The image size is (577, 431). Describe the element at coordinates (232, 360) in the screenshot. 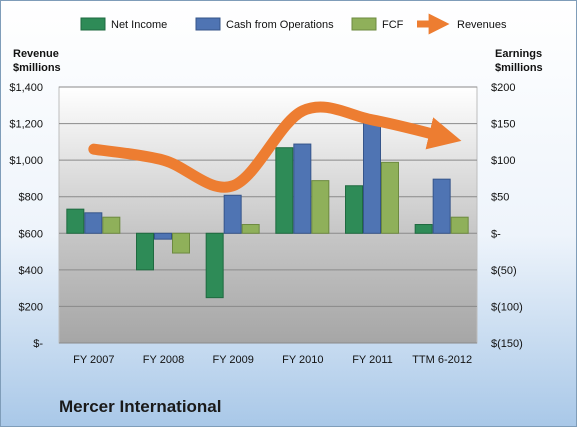

I see `x-tick-label: FY 2009` at that location.